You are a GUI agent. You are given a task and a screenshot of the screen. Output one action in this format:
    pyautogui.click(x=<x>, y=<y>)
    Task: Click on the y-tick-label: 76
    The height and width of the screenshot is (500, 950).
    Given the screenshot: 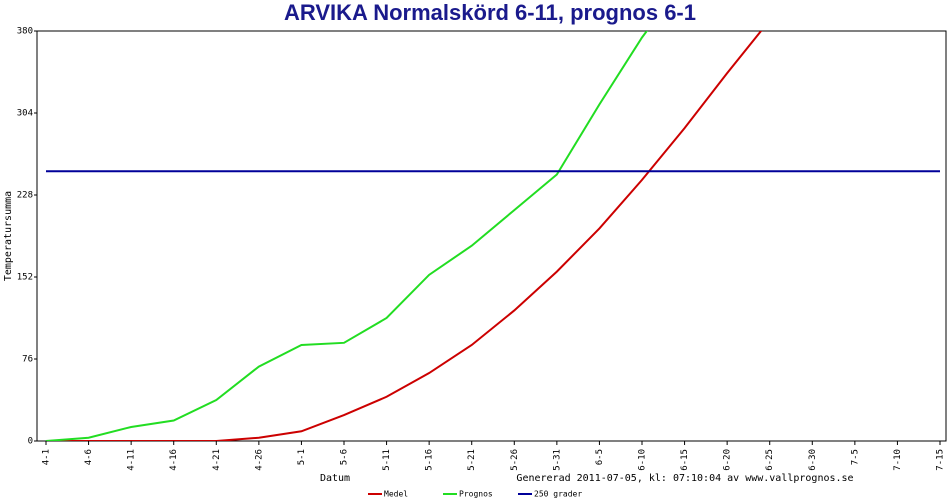 What is the action you would take?
    pyautogui.click(x=27, y=360)
    